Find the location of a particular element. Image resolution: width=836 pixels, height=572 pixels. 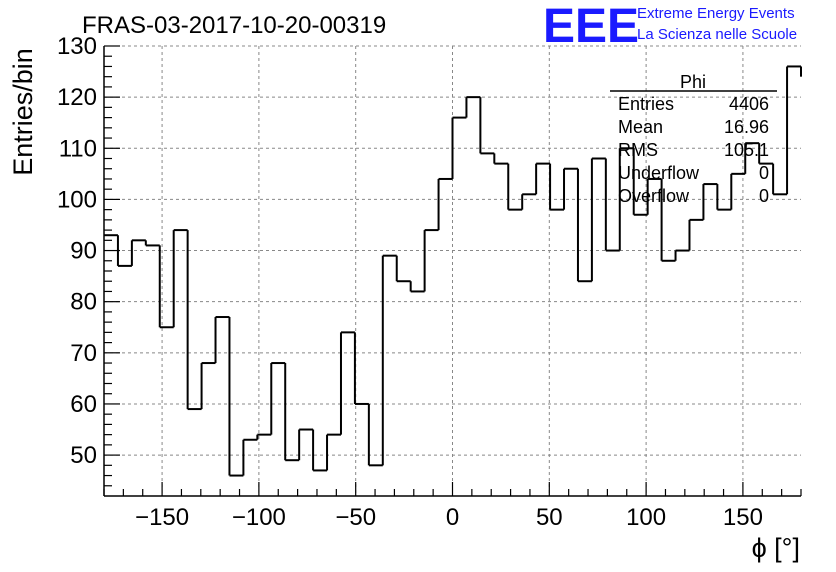

stats-value-mean: 16.96 is located at coordinates (746, 127).